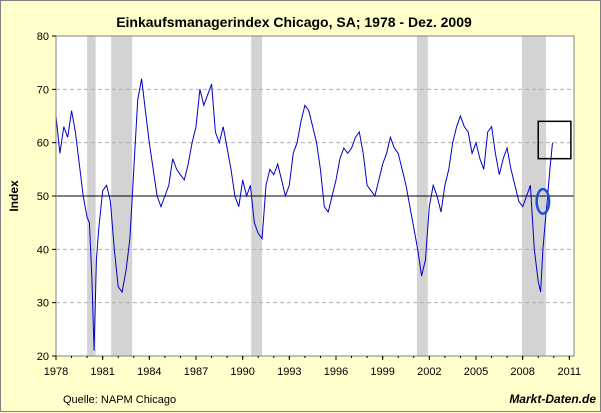  I want to click on x-tick-label-1990: 1990, so click(242, 372).